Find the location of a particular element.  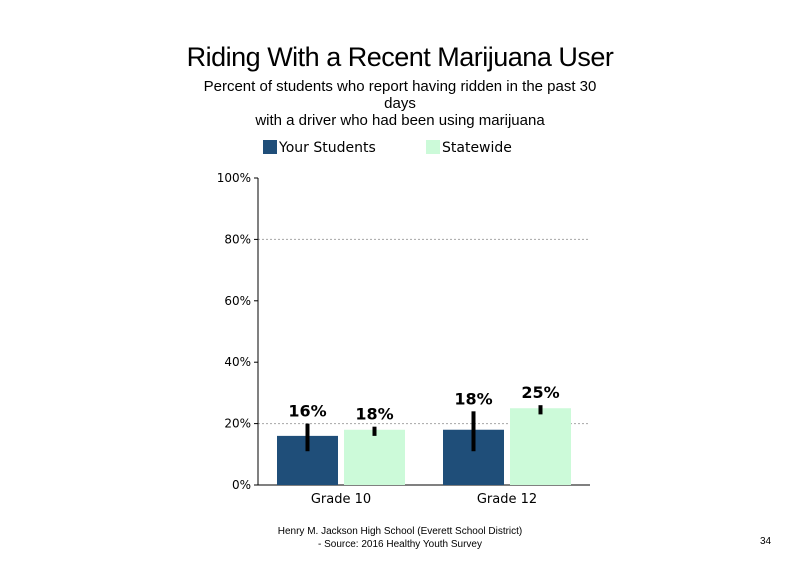

legend-item-statewide: Statewide is located at coordinates (469, 148).